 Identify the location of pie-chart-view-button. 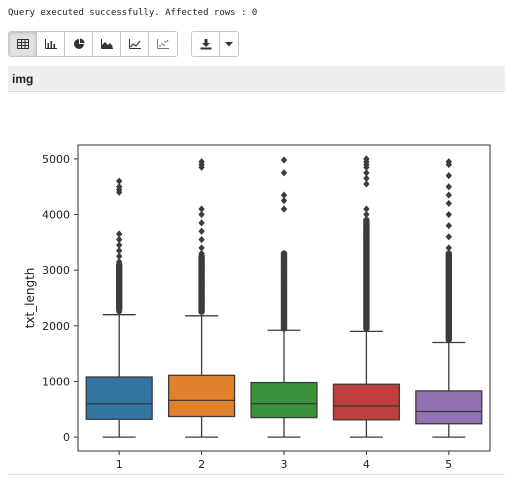
(79, 44).